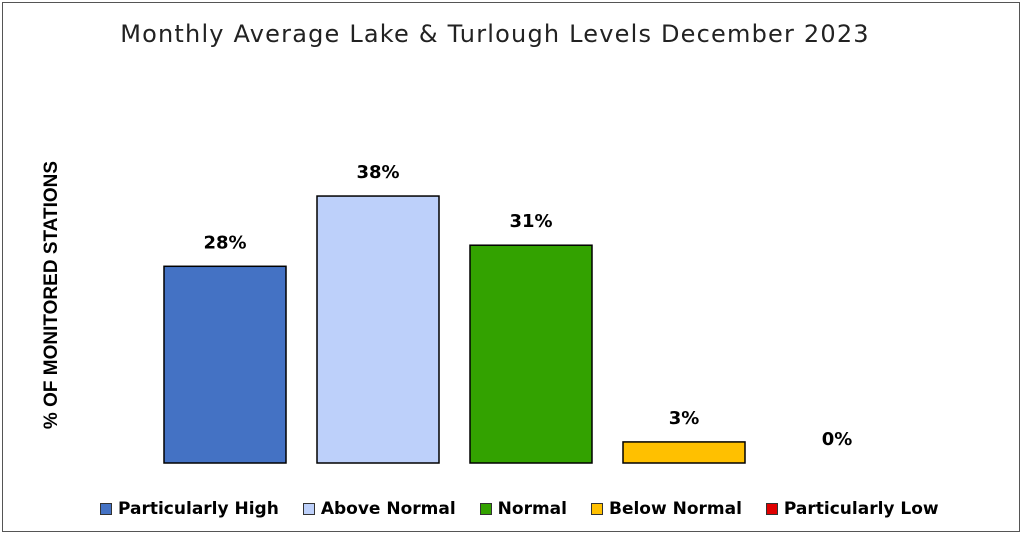  What do you see at coordinates (388, 509) in the screenshot?
I see `legend-label: Above Normal` at bounding box center [388, 509].